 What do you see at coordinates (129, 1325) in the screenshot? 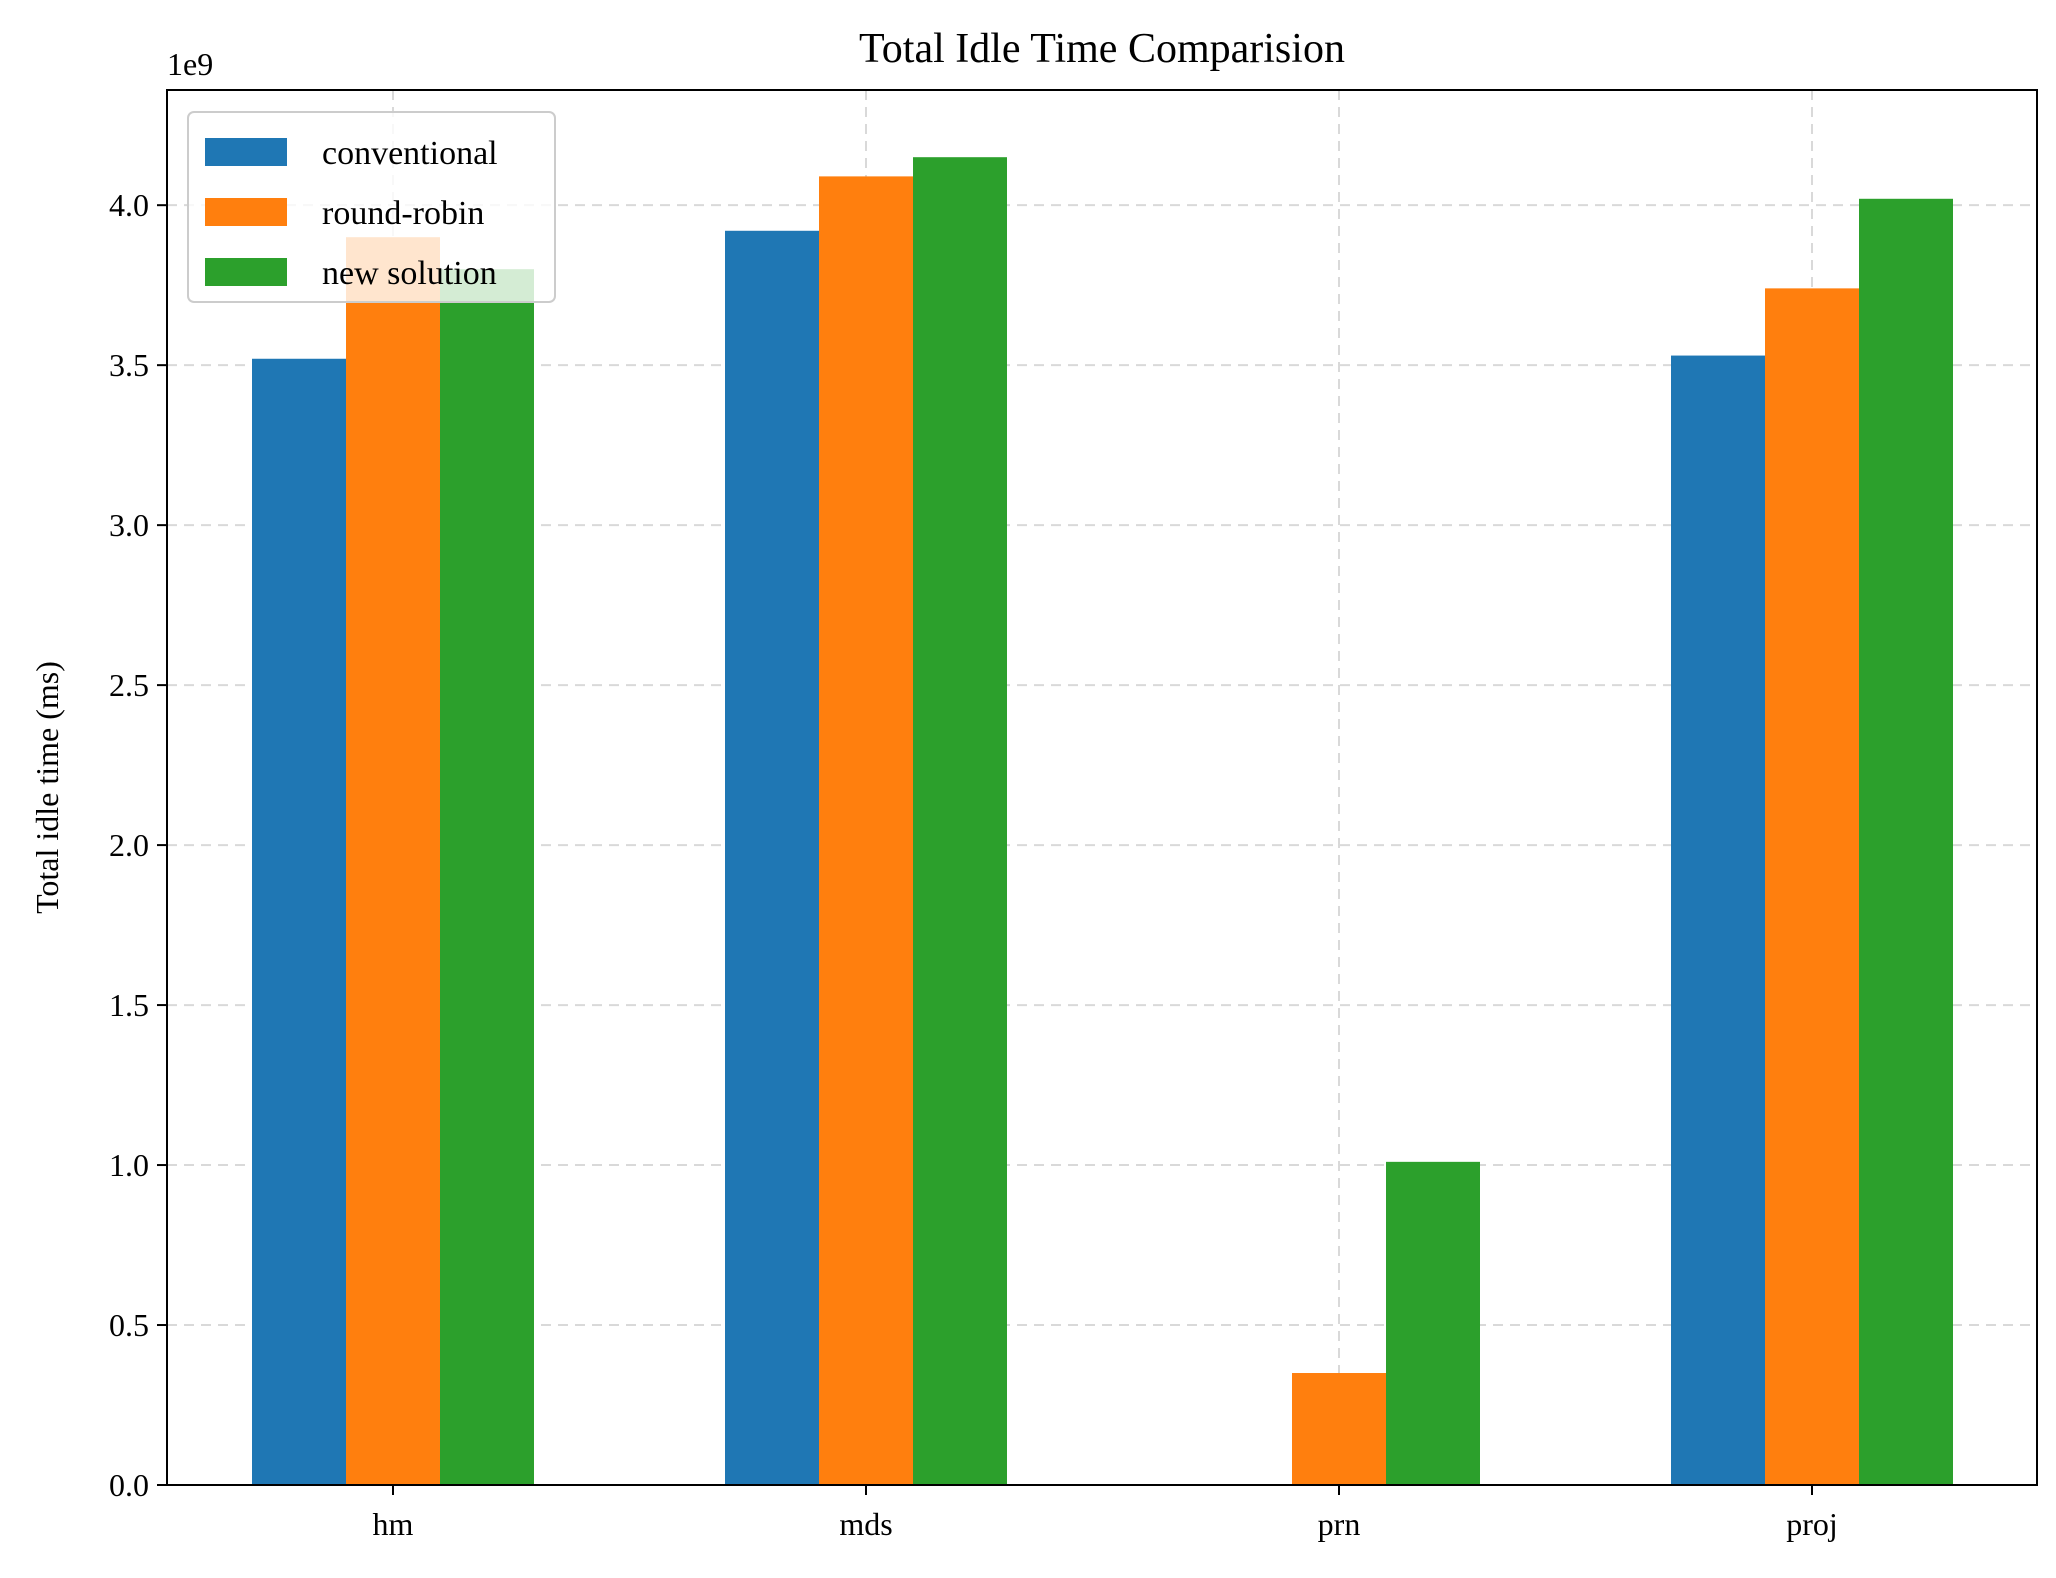
I see `y-tick-label: 0.5` at bounding box center [129, 1325].